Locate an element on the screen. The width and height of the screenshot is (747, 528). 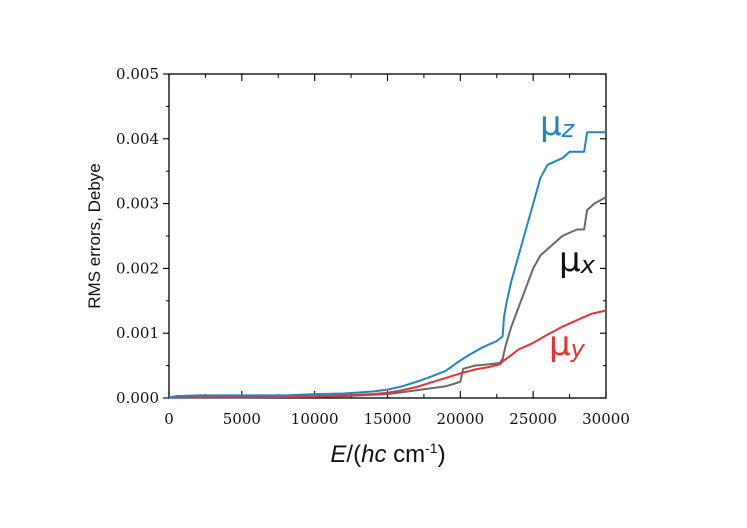
x-tick-label: 10000 is located at coordinates (315, 419).